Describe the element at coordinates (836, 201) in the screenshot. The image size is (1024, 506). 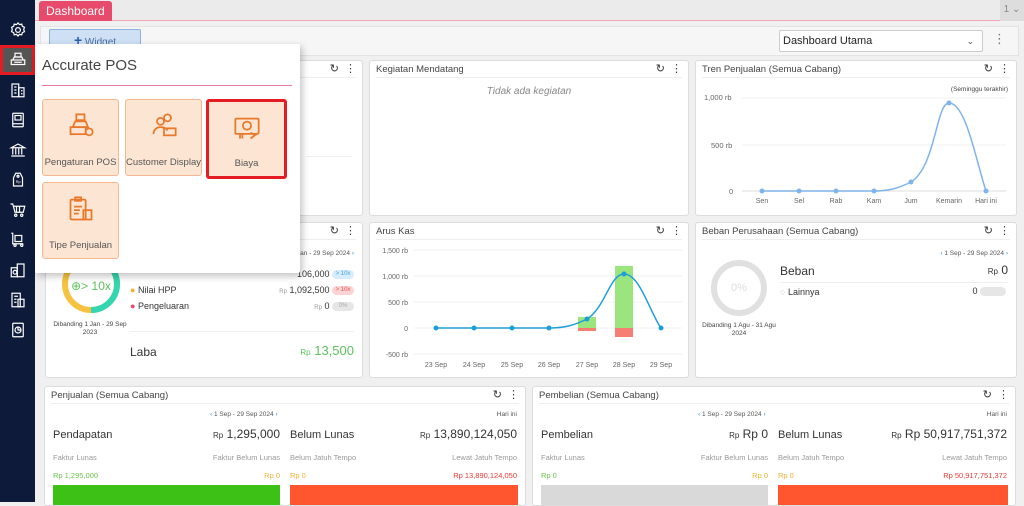
I see `svg-text: Rab` at that location.